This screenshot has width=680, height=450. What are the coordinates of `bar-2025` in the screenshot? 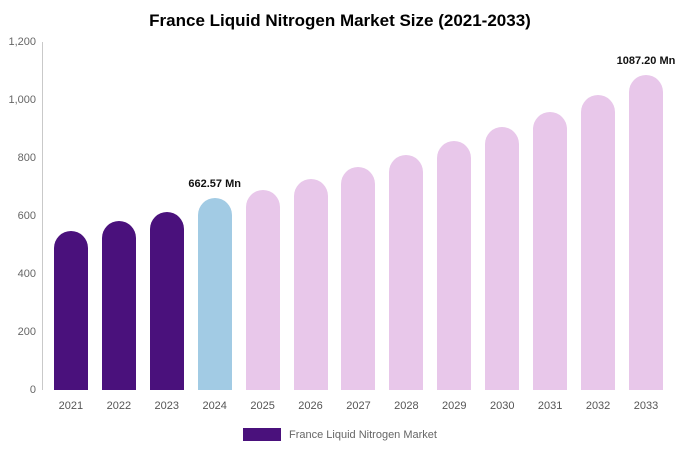 It's located at (262, 289).